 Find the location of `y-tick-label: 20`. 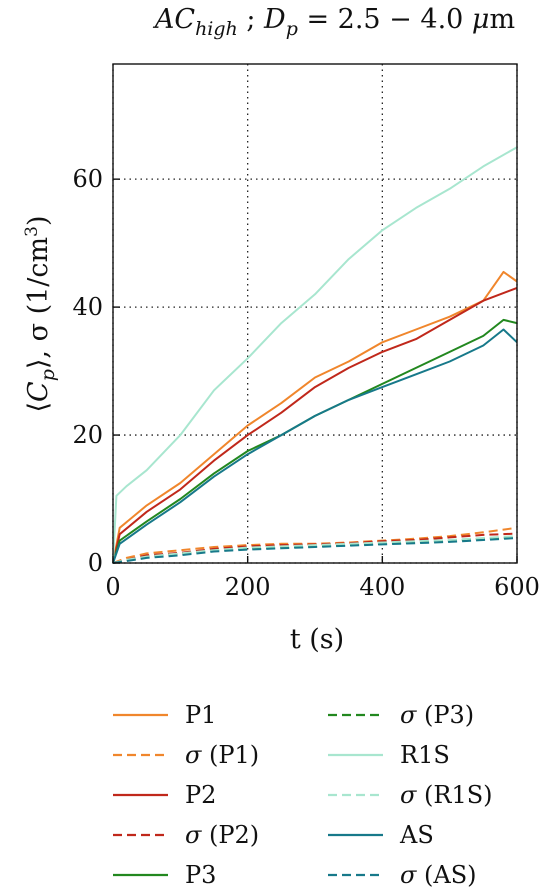

y-tick-label: 20 is located at coordinates (87, 435).